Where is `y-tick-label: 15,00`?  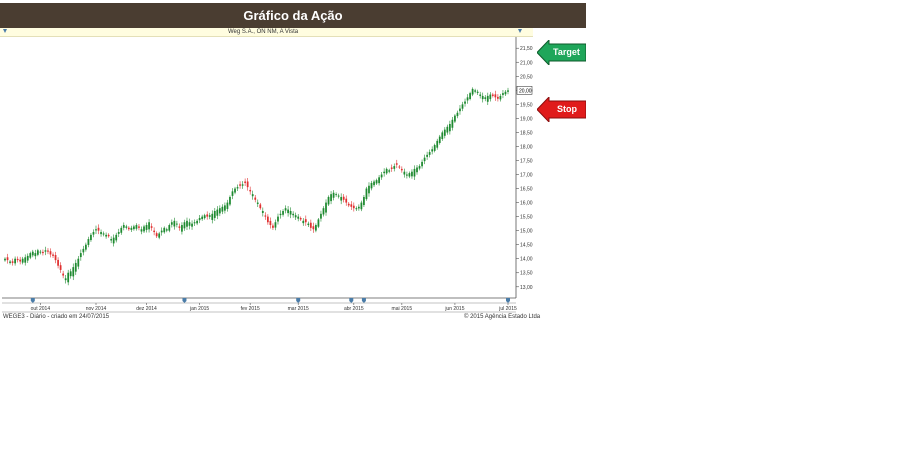 y-tick-label: 15,00 is located at coordinates (526, 232).